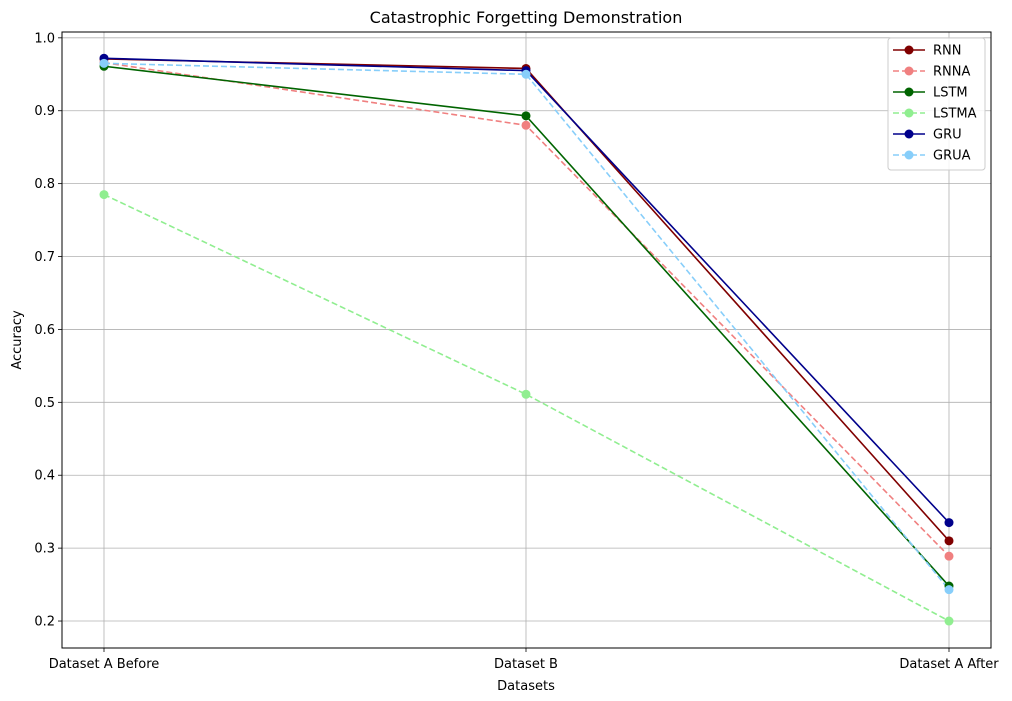  What do you see at coordinates (909, 50) in the screenshot?
I see `legend-marker-rnn` at bounding box center [909, 50].